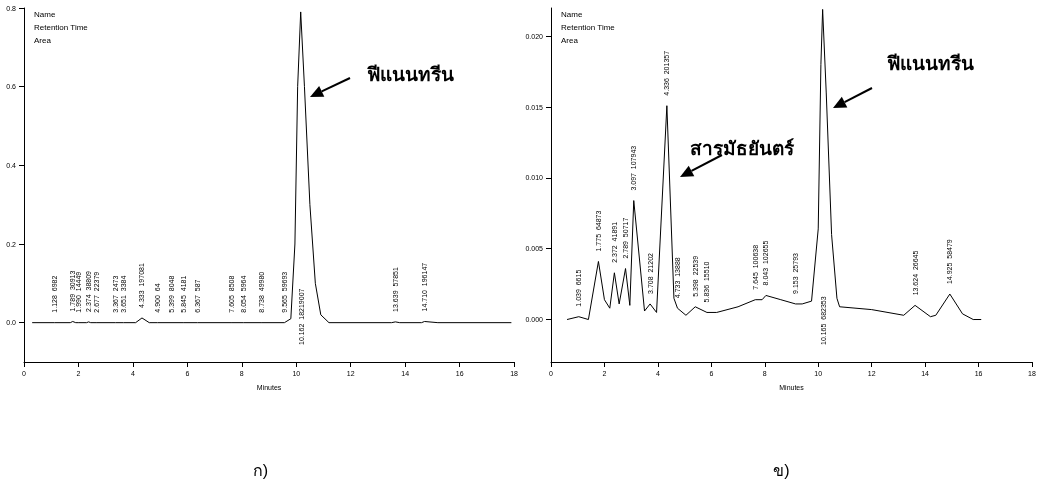 The width and height of the screenshot is (1042, 497). I want to click on text: ข), so click(781, 470).